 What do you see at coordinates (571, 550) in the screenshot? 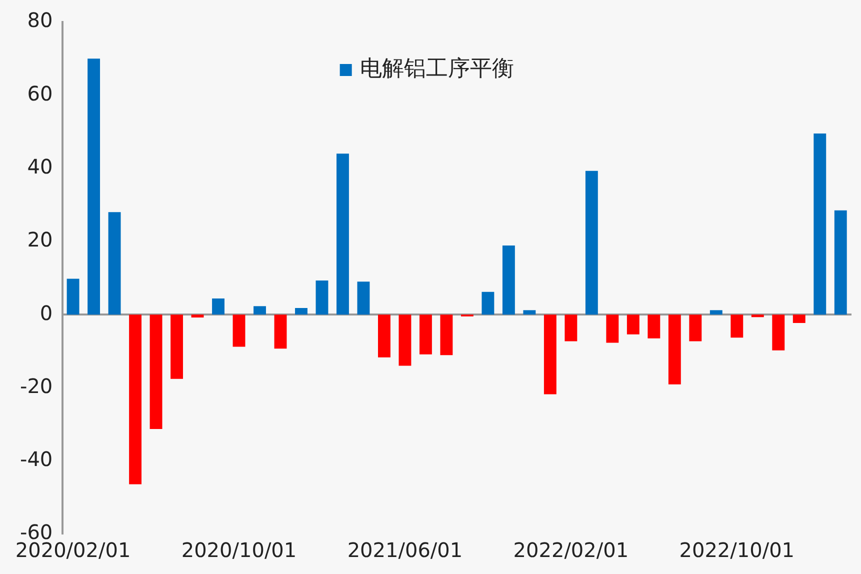
I see `x-tick-label: 2022/02/01` at bounding box center [571, 550].